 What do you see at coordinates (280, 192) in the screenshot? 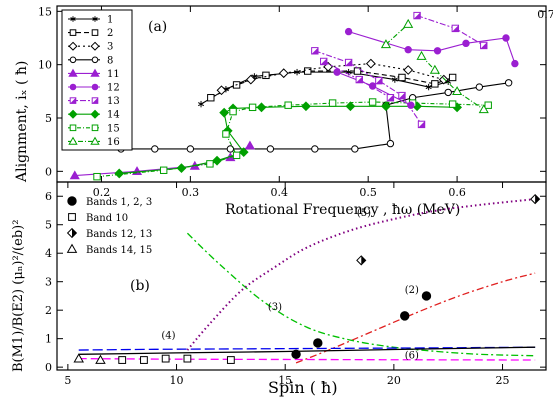
I see `x-tick-label: 0.4` at bounding box center [280, 192].